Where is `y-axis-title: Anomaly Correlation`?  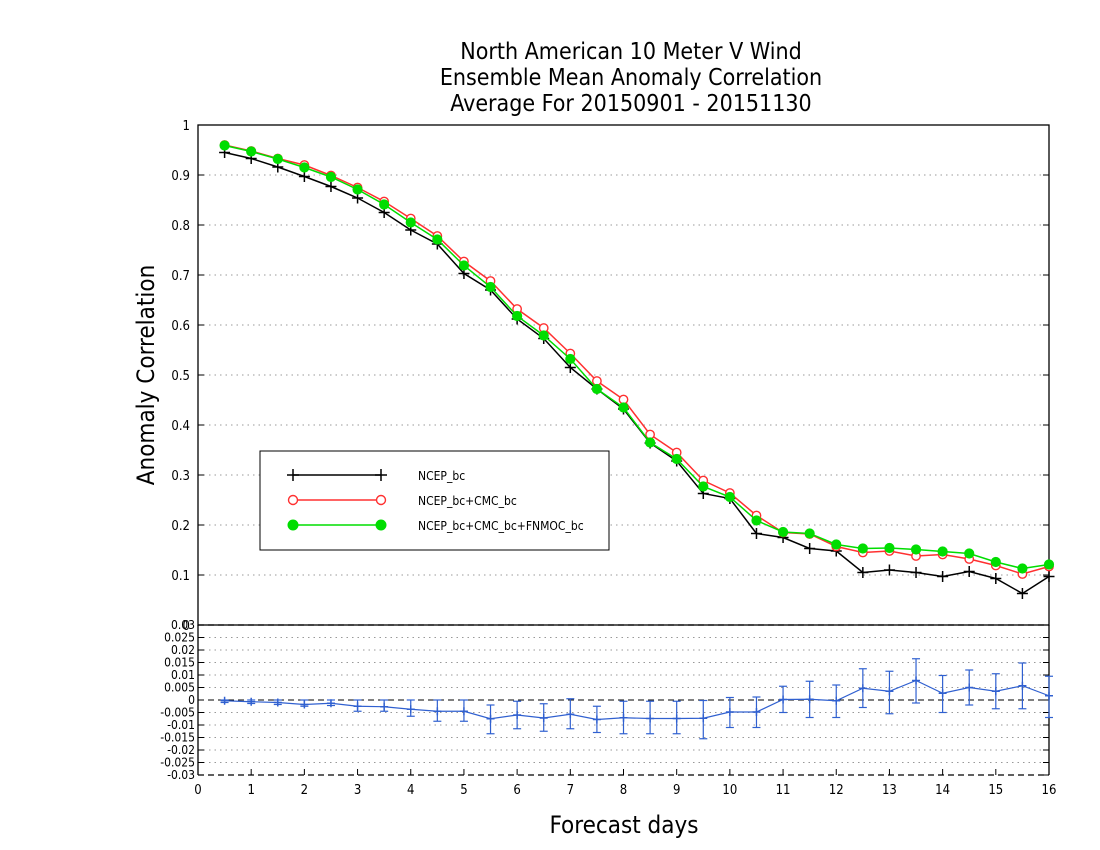 y-axis-title: Anomaly Correlation is located at coordinates (146, 375).